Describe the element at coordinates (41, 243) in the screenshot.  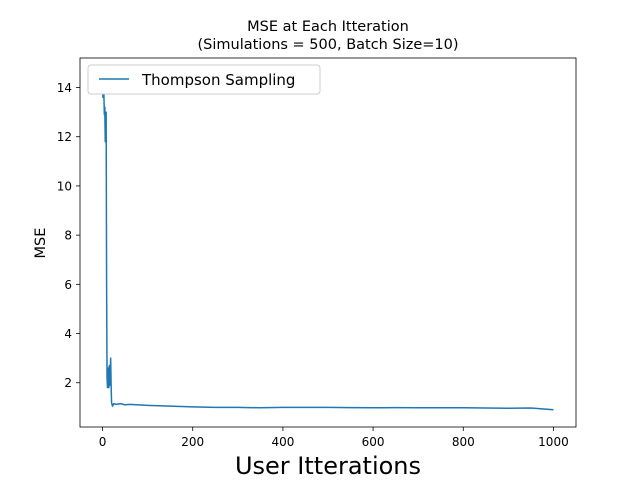
I see `y-axis-label: MSE` at that location.